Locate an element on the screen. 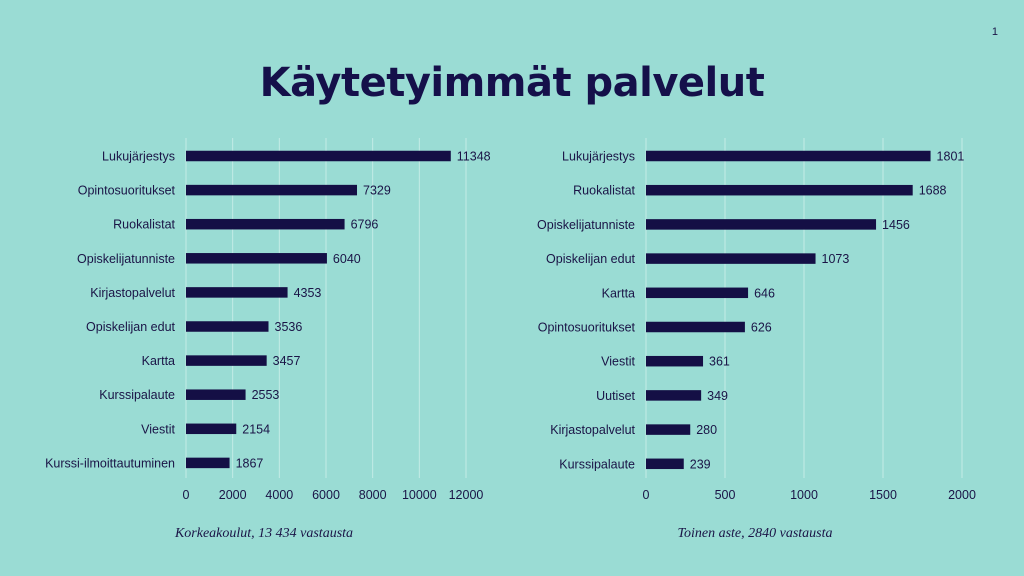 The height and width of the screenshot is (576, 1024). x-tick-label: 4000 is located at coordinates (279, 495).